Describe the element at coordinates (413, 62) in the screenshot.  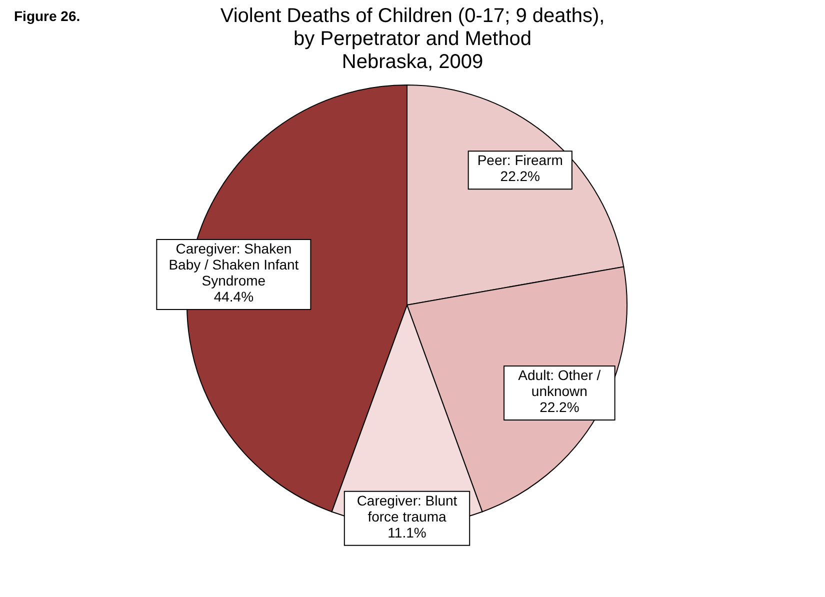
I see `chart-subtitle: Nebraska, 2009` at that location.